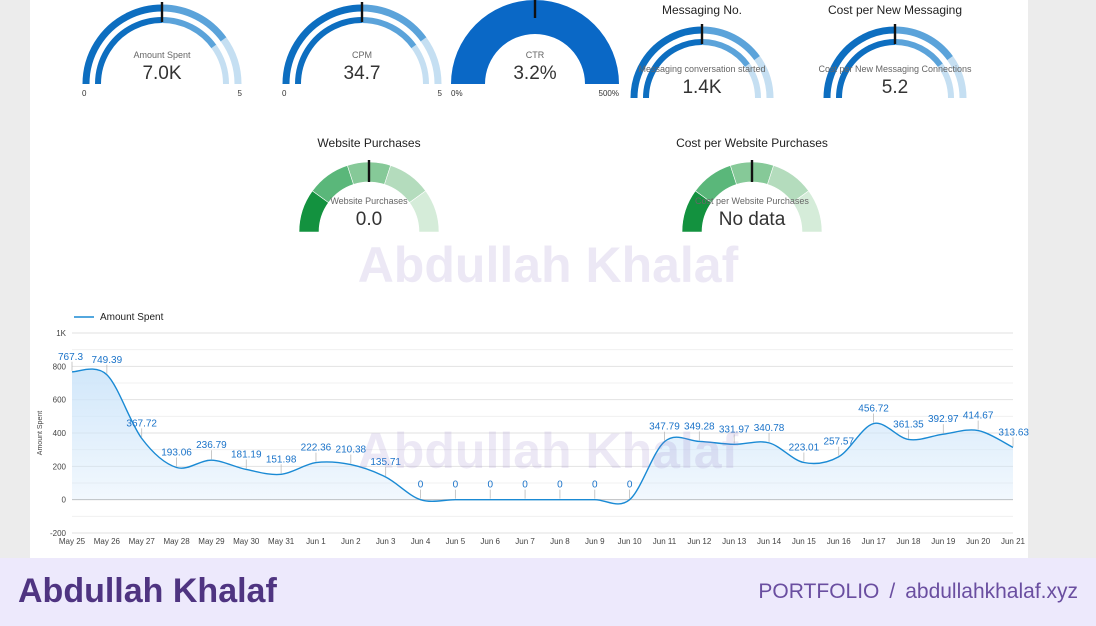 Image resolution: width=1096 pixels, height=626 pixels. I want to click on x-tick-label: May 29, so click(211, 541).